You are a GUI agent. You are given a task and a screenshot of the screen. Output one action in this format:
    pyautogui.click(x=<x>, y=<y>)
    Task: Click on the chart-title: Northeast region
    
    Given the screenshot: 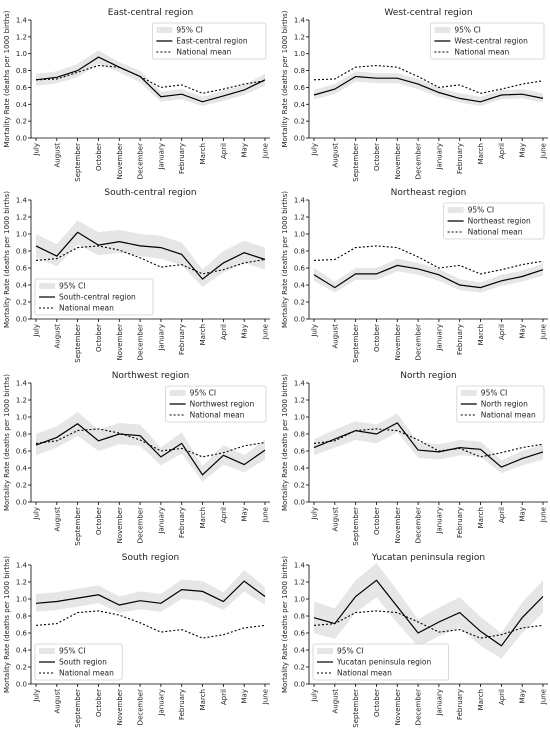 What is the action you would take?
    pyautogui.click(x=429, y=193)
    